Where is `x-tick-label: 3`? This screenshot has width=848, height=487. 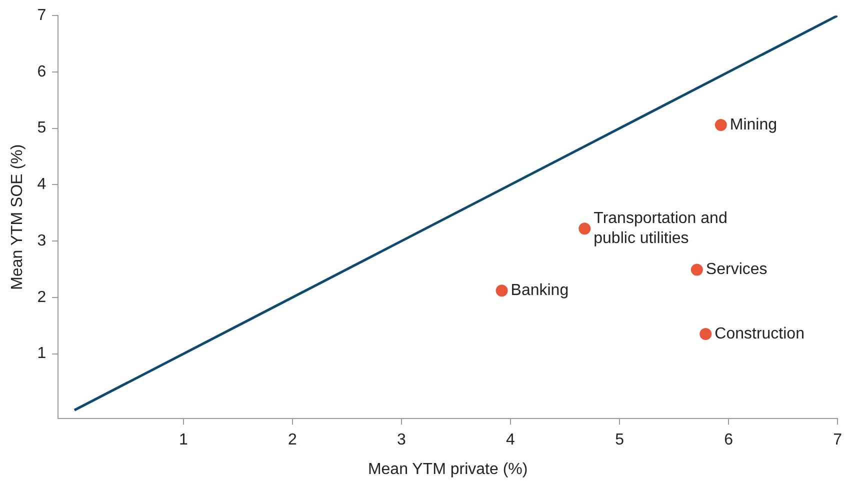 x-tick-label: 3 is located at coordinates (401, 440).